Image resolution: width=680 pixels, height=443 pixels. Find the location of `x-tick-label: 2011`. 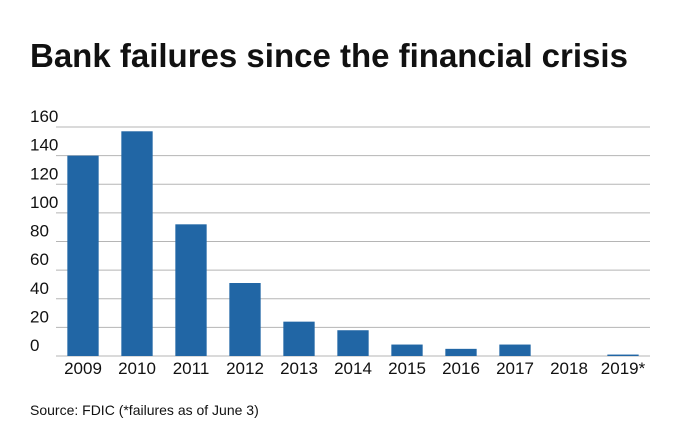

x-tick-label: 2011 is located at coordinates (191, 368).